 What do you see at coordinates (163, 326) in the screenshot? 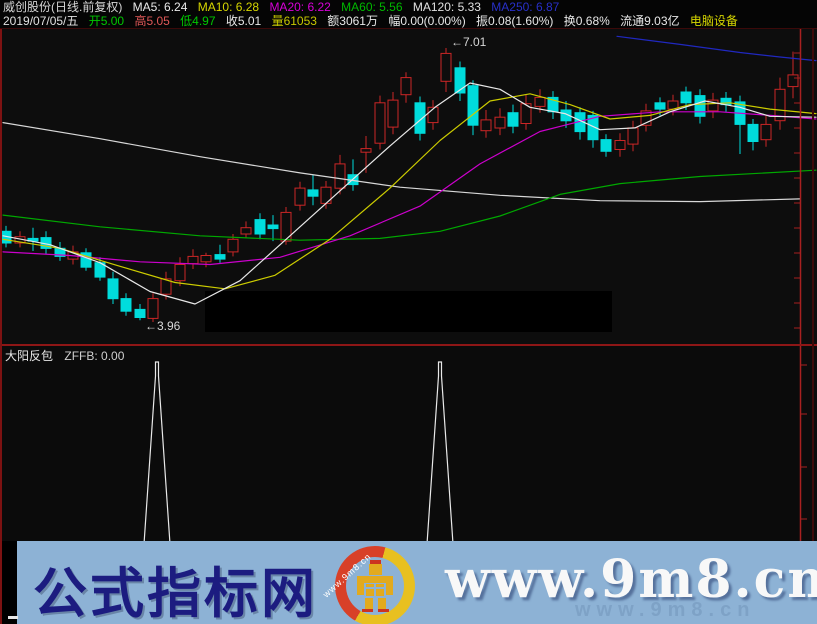
I see `price-annotation: ←3.96` at bounding box center [163, 326].